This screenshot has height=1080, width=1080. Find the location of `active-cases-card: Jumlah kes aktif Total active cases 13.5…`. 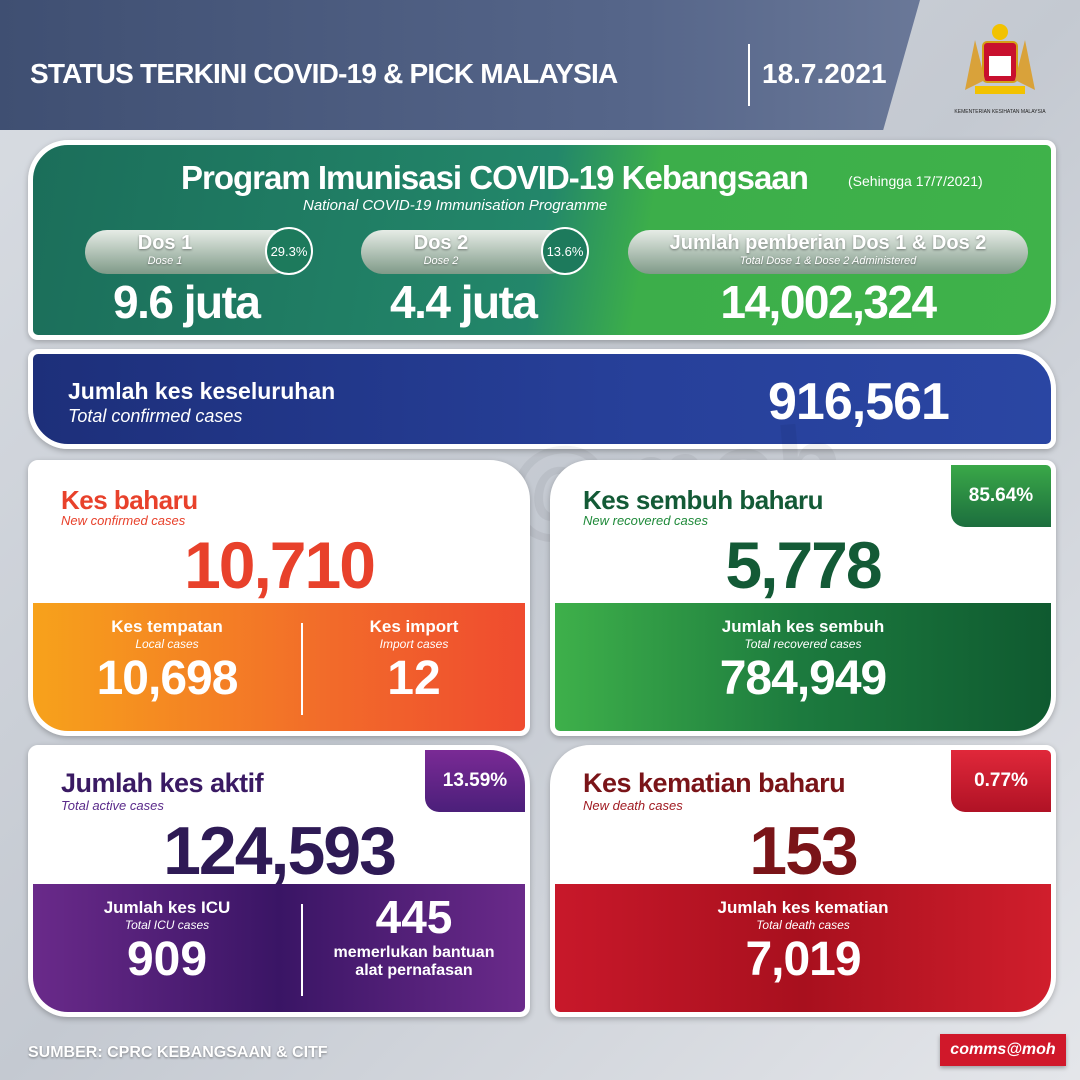

active-cases-card: Jumlah kes aktif Total active cases 13.5… is located at coordinates (279, 881).